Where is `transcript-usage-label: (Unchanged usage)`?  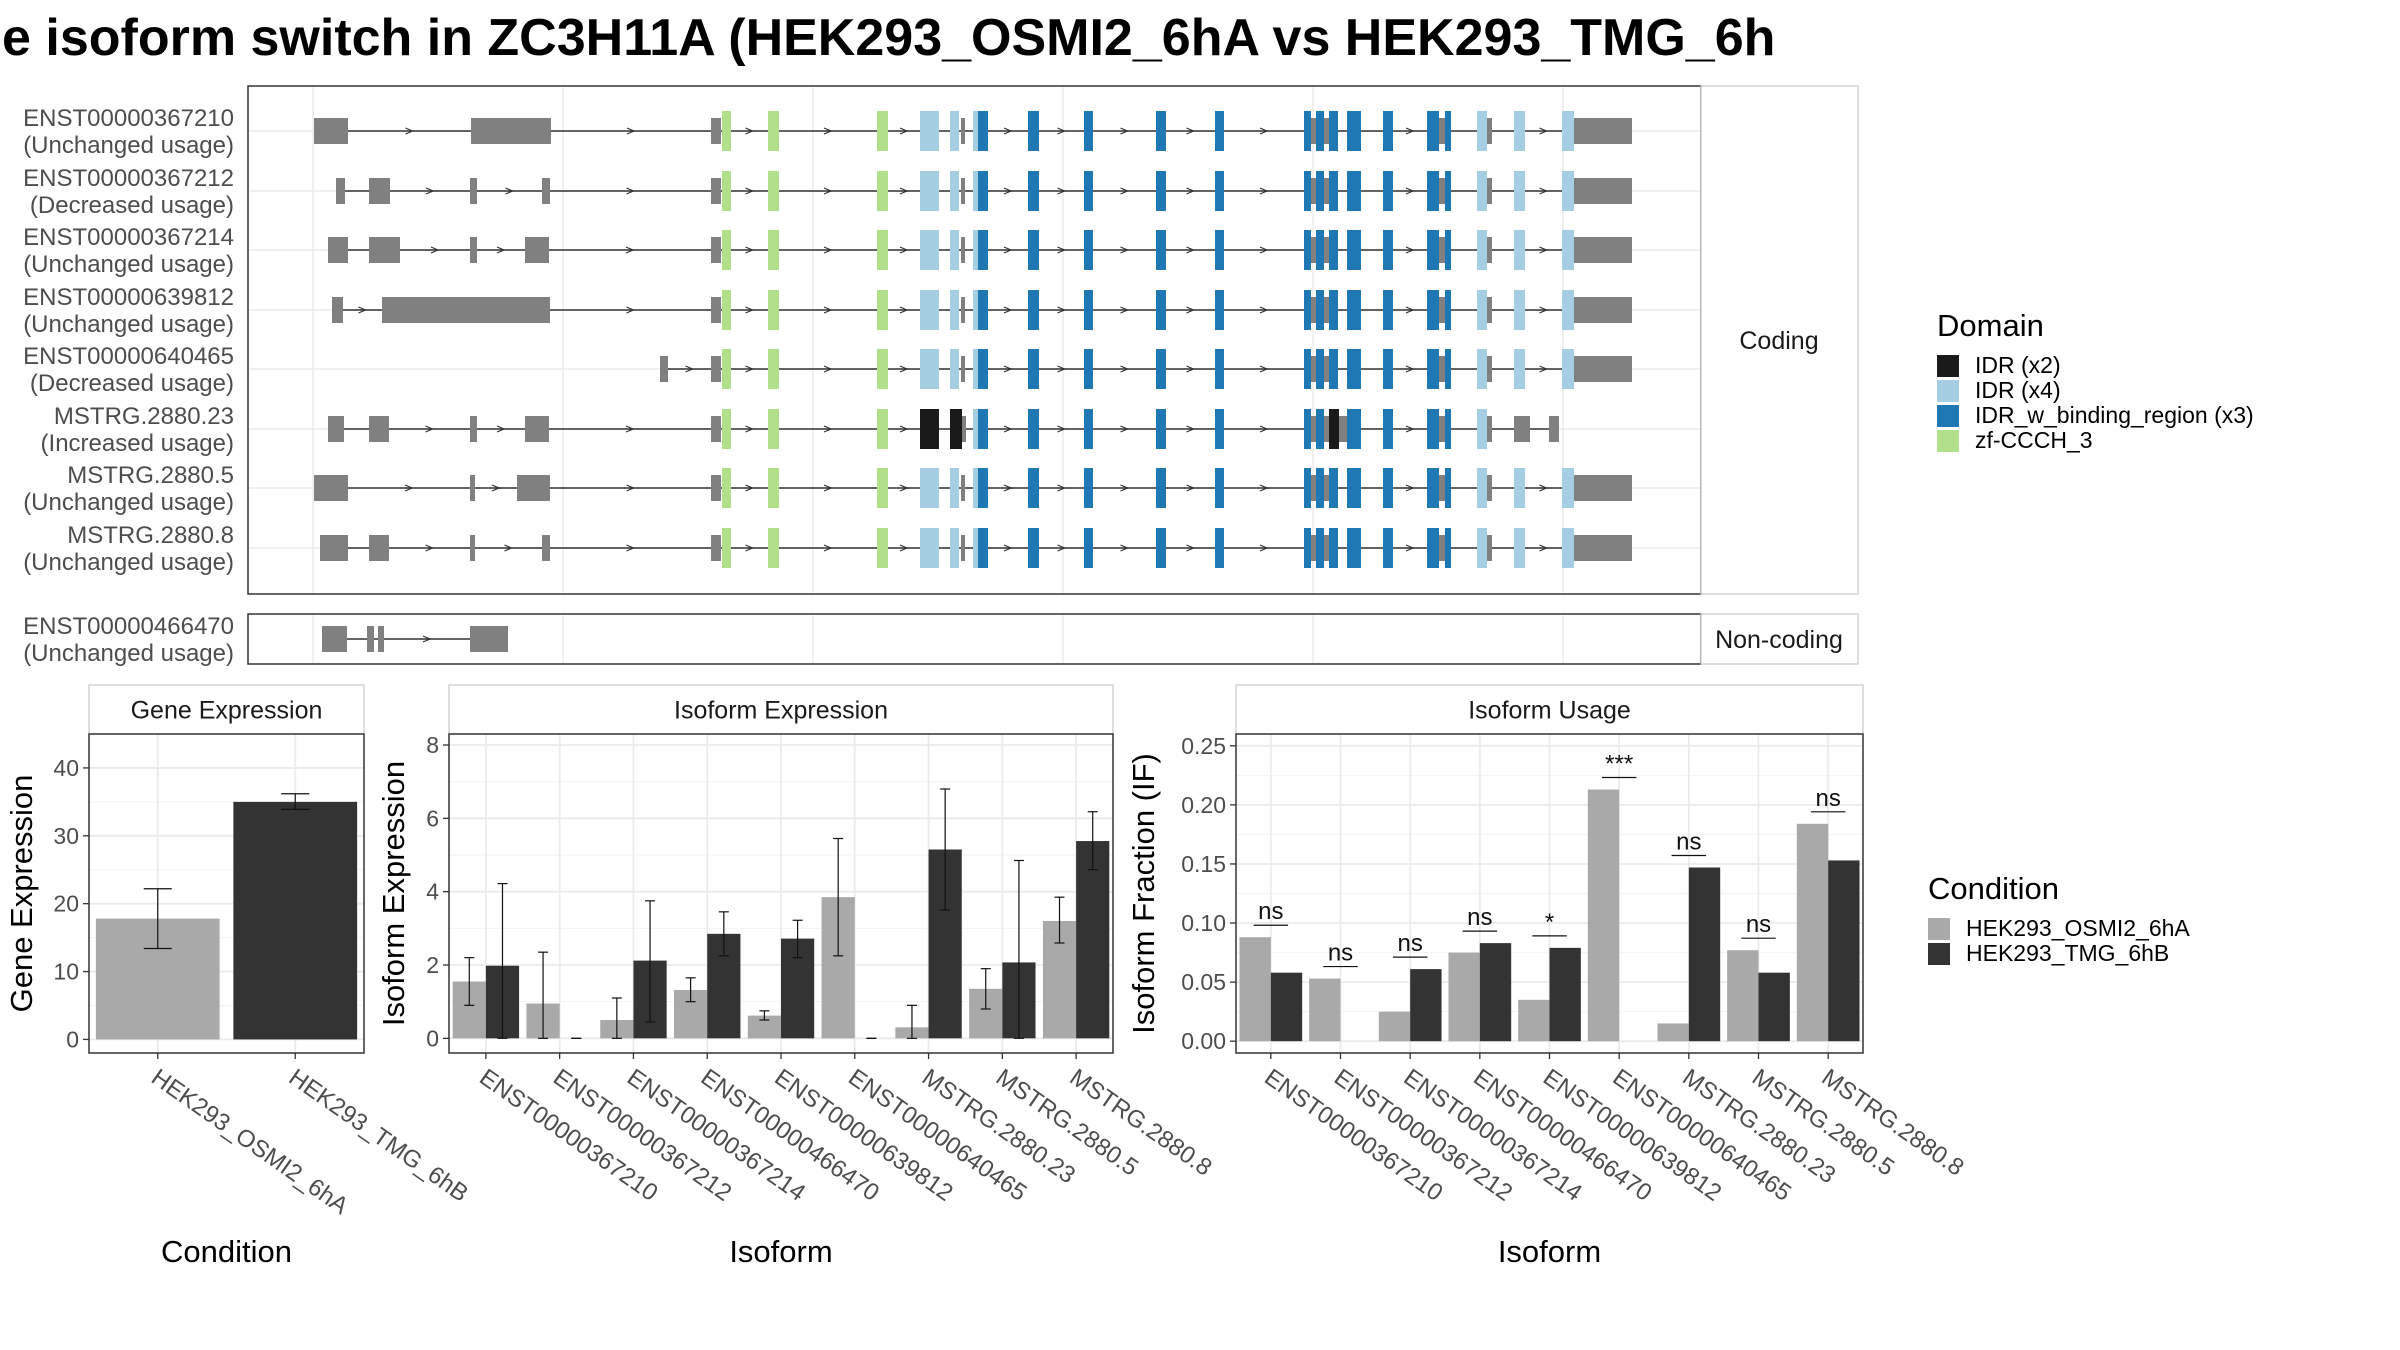
transcript-usage-label: (Unchanged usage) is located at coordinates (128, 562).